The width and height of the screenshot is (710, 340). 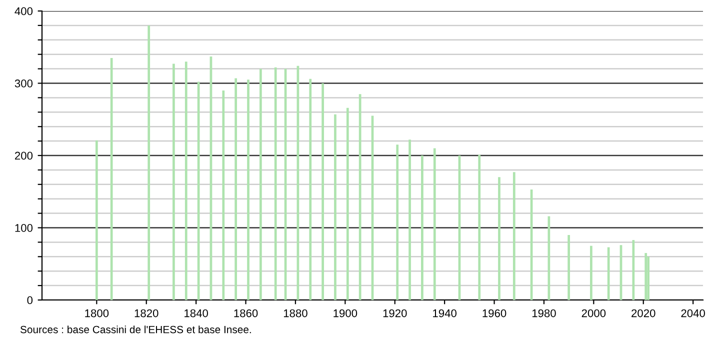 I want to click on x-tick-label: 2040, so click(x=693, y=313).